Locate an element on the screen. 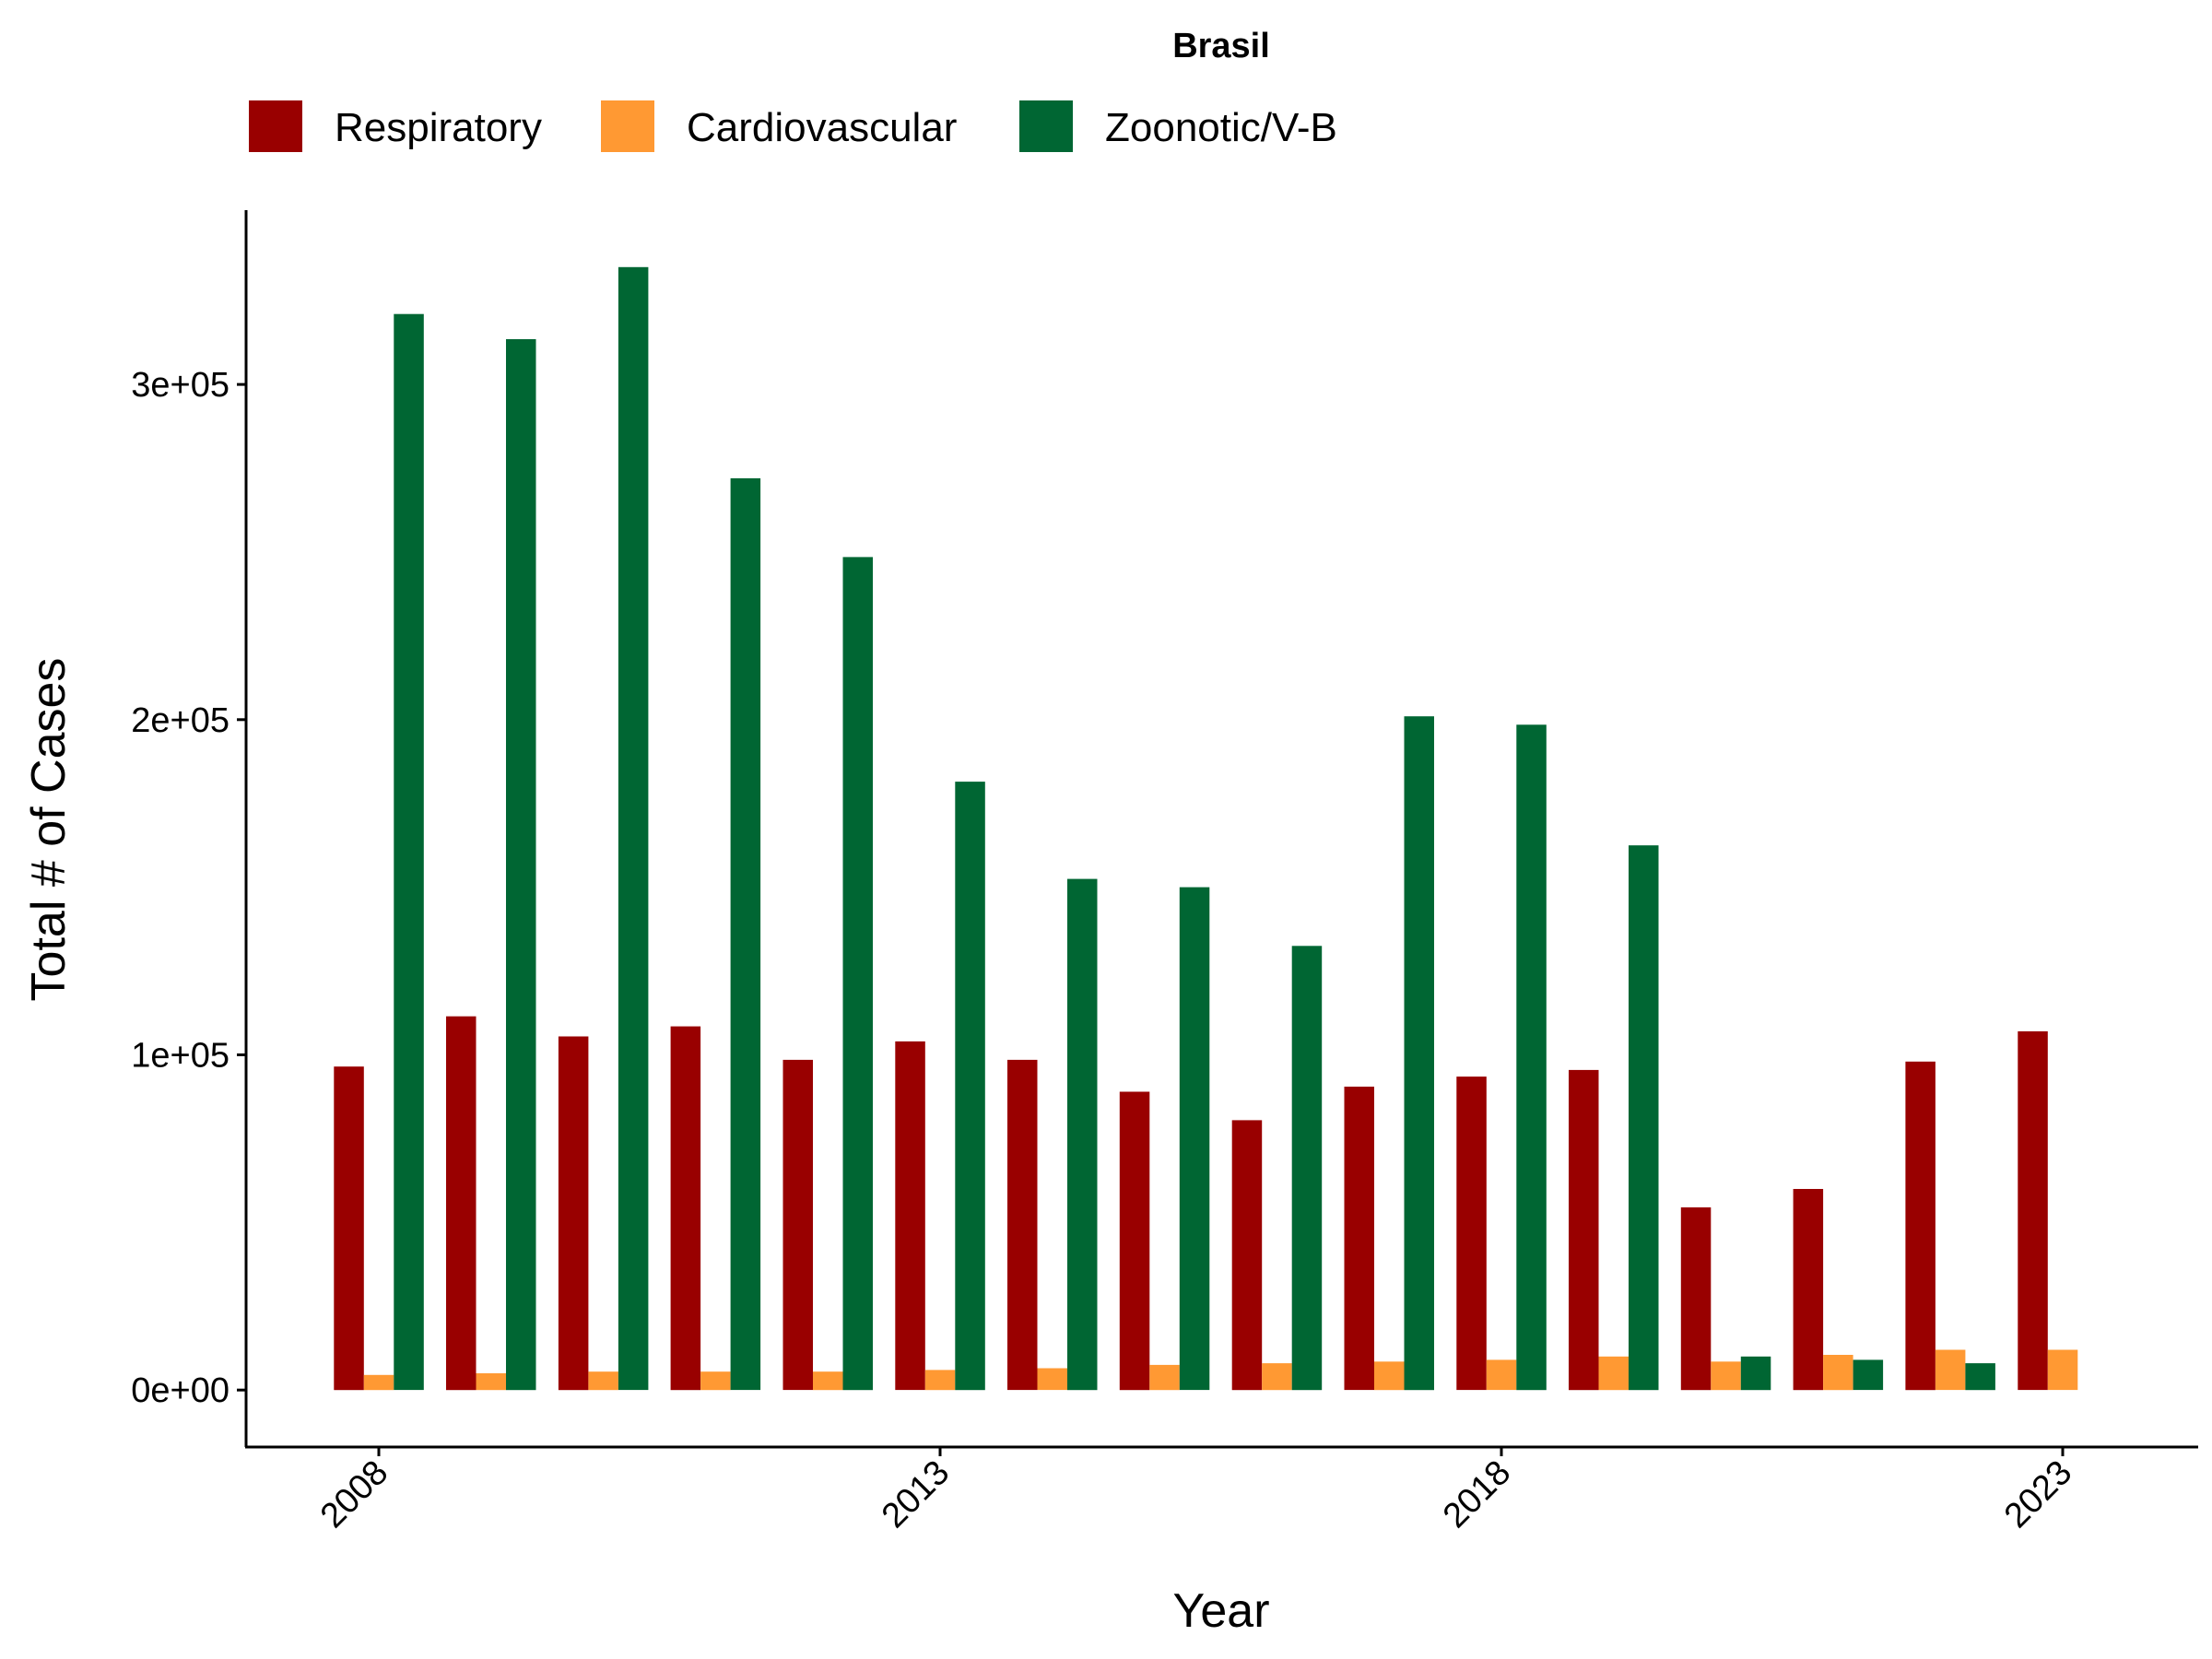 The height and width of the screenshot is (1659, 2212). bar-cardiovascular-2010 is located at coordinates (603, 1381).